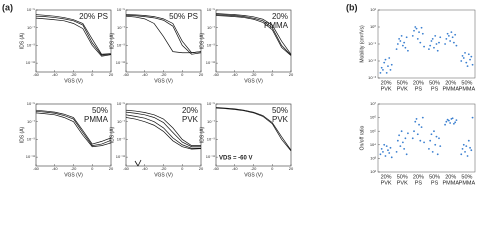  I want to click on category-label: PVK, so click(386, 183).